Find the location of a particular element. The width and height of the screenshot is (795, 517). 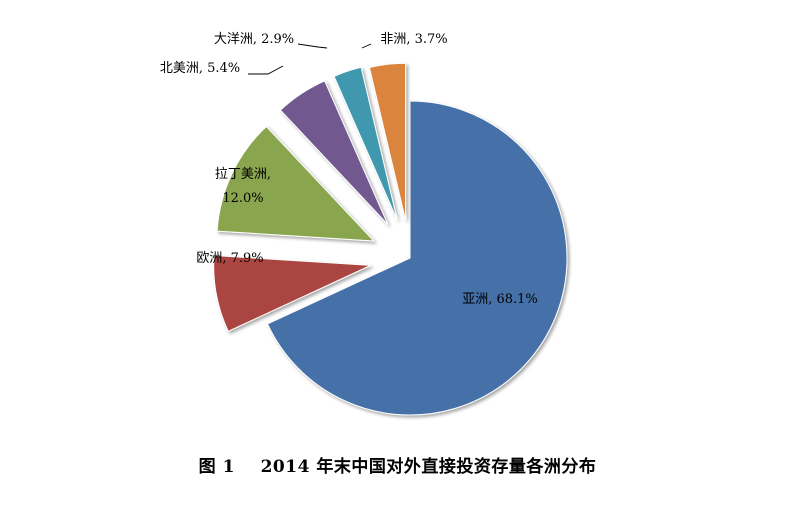

figure-number: 图 1 is located at coordinates (216, 467).